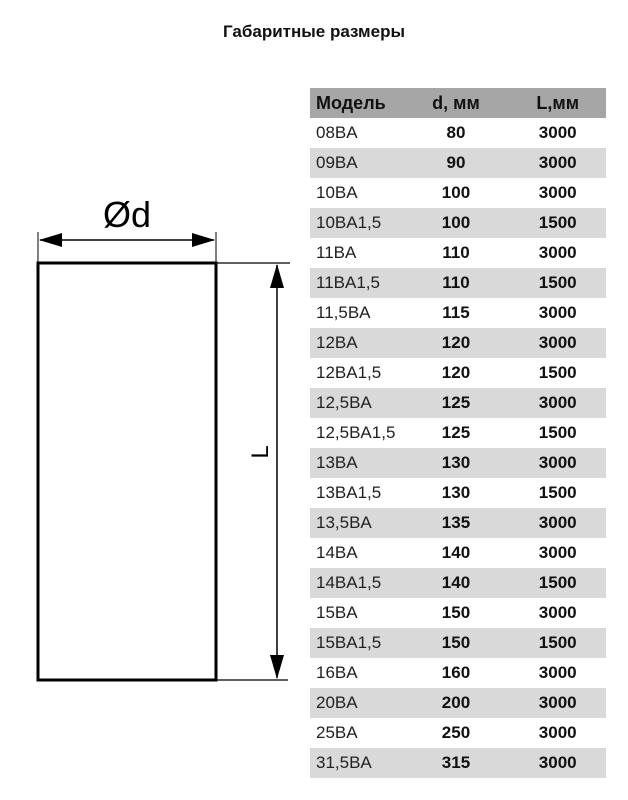 Image resolution: width=628 pixels, height=800 pixels. I want to click on diameter-cell: 250, so click(456, 732).